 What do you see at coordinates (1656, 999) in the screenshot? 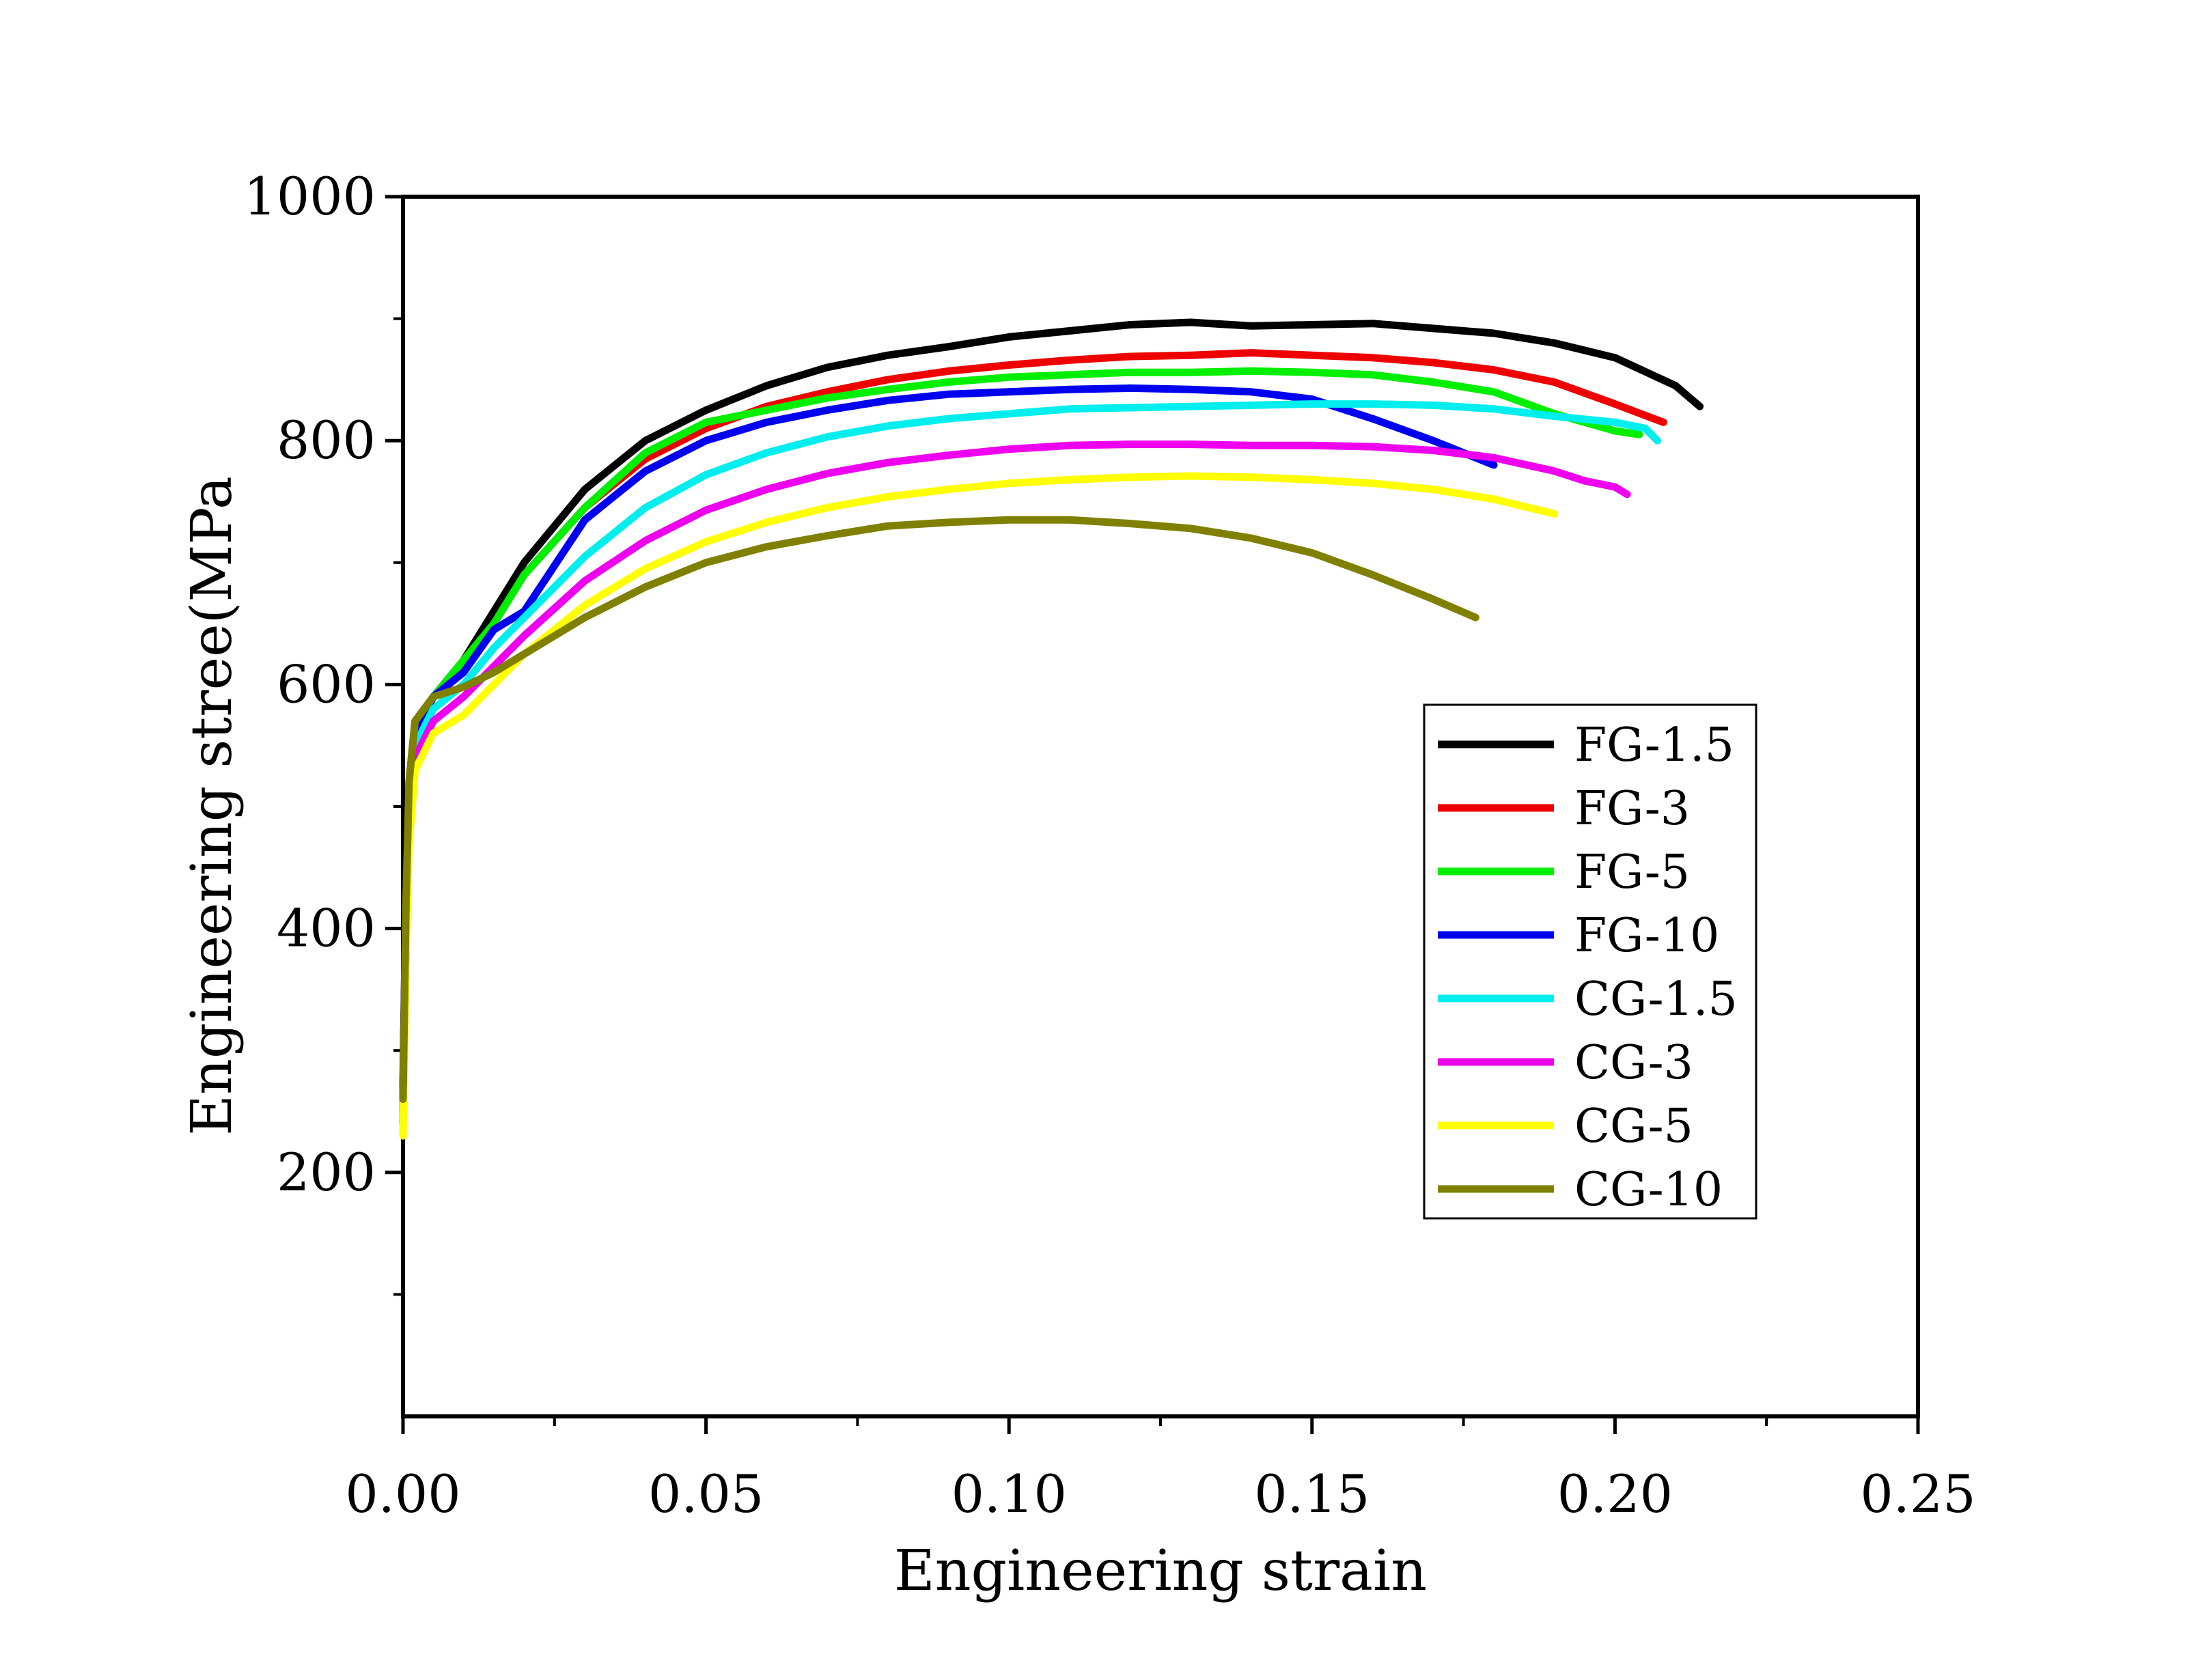
I see `legend-label: CG-1.5` at bounding box center [1656, 999].